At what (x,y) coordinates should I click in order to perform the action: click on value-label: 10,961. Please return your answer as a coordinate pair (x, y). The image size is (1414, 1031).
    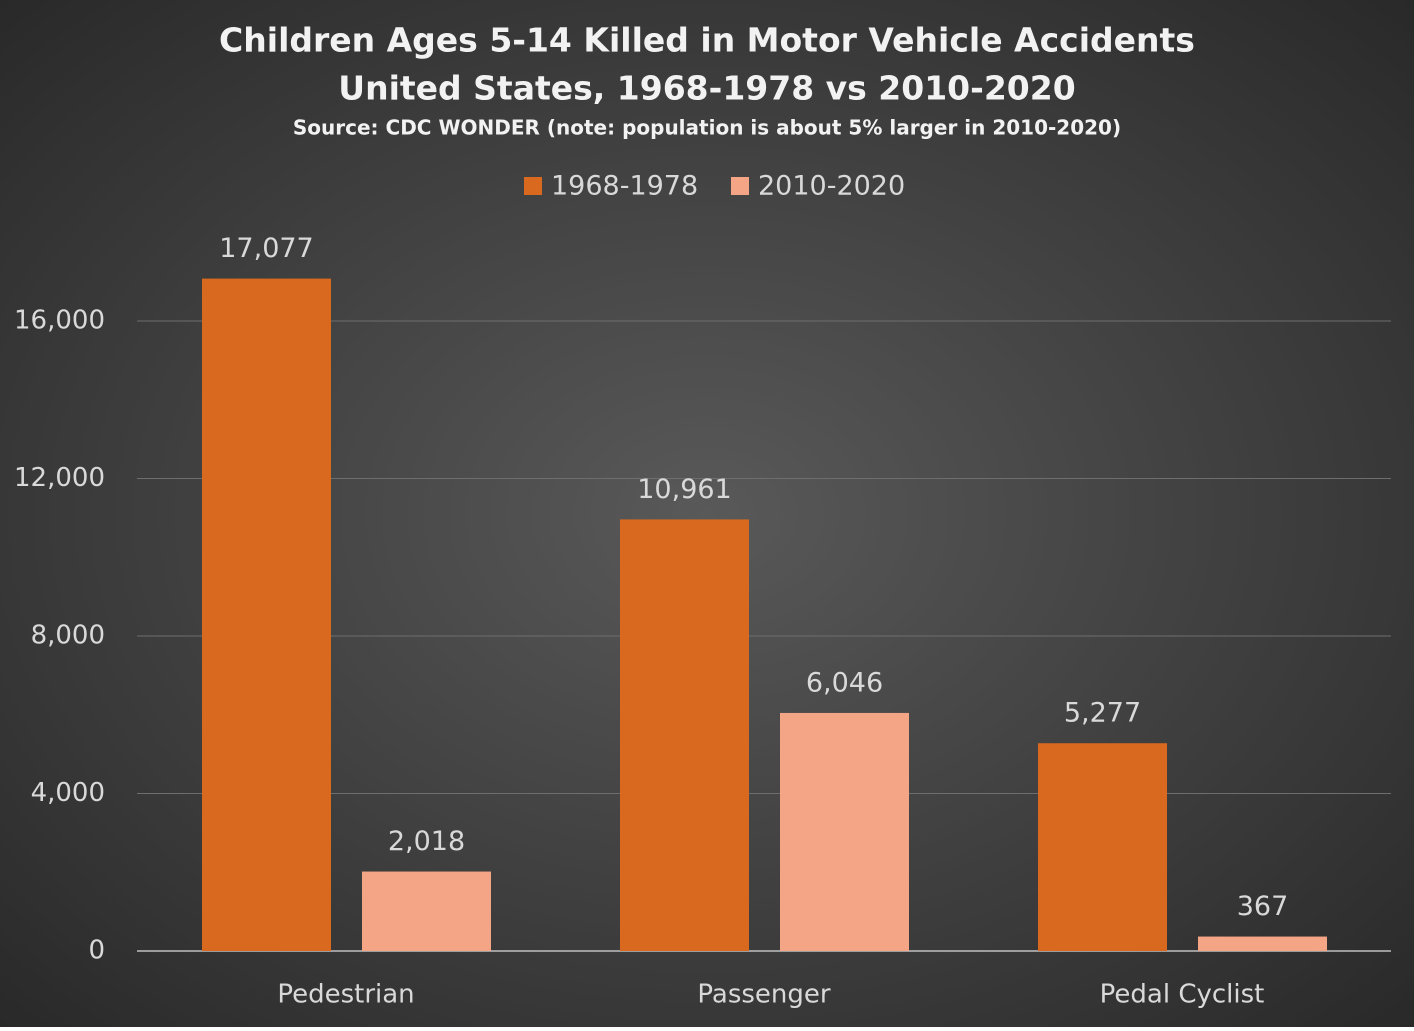
    Looking at the image, I should click on (684, 489).